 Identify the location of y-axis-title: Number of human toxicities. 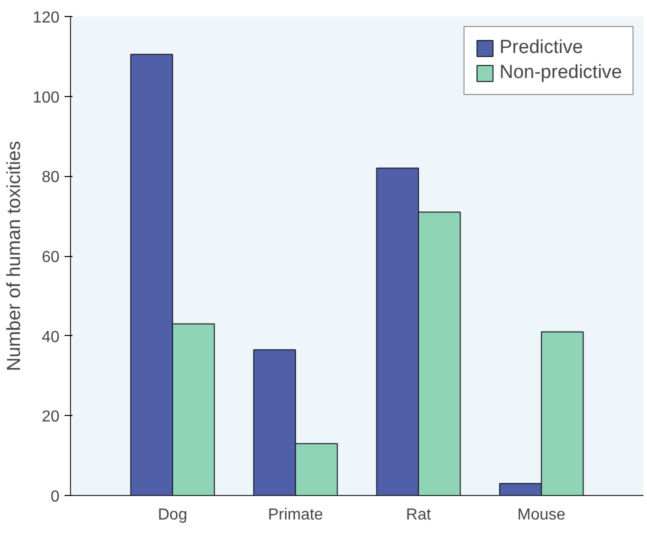
(14, 256).